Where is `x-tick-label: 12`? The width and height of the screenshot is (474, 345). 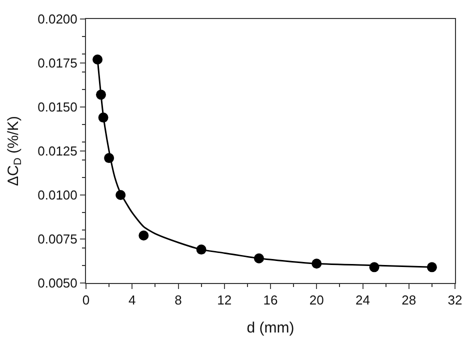 x-tick-label: 12 is located at coordinates (224, 300).